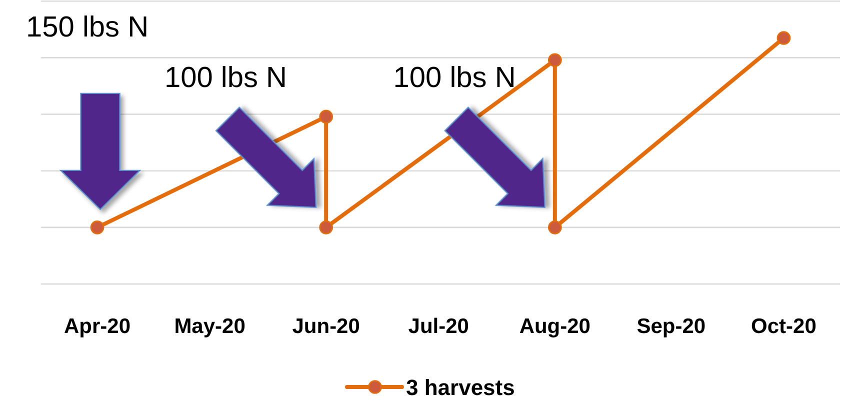 Image resolution: width=842 pixels, height=401 pixels. Describe the element at coordinates (97, 326) in the screenshot. I see `x-tick-label: Apr-20` at that location.